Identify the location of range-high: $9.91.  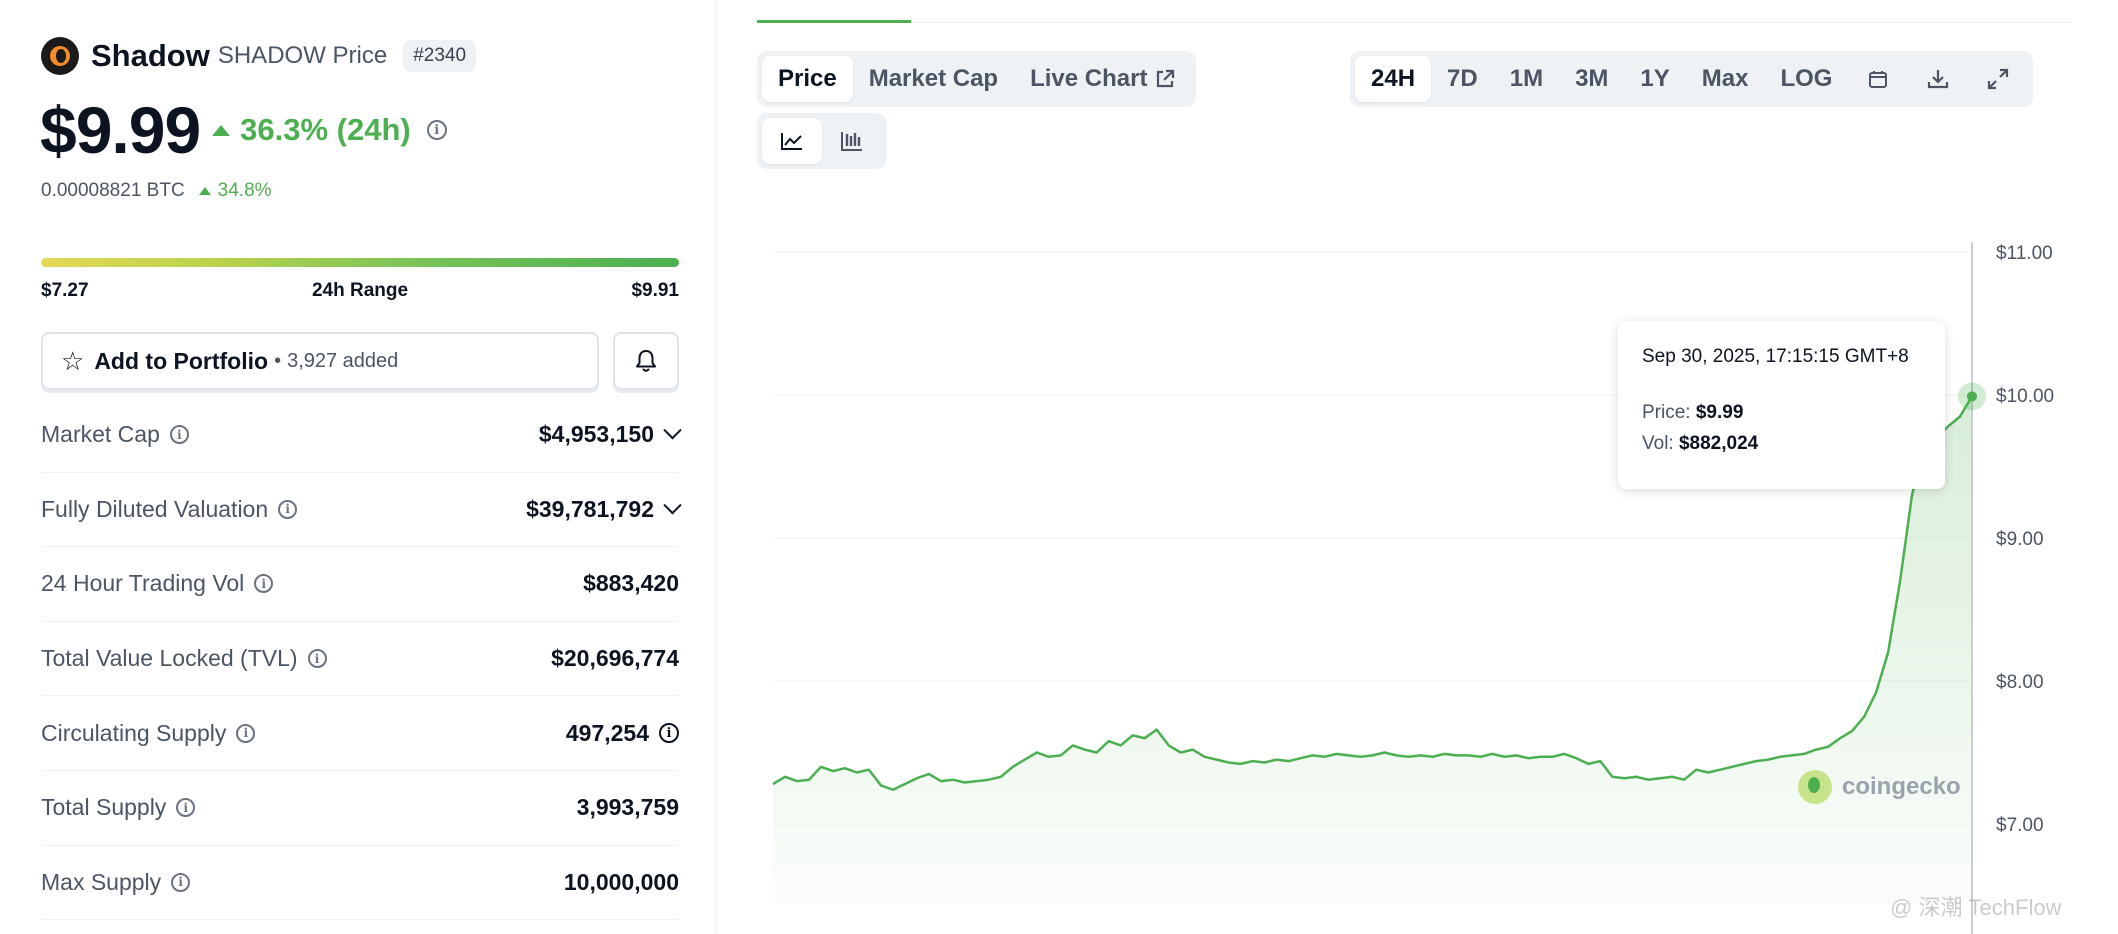
(655, 290).